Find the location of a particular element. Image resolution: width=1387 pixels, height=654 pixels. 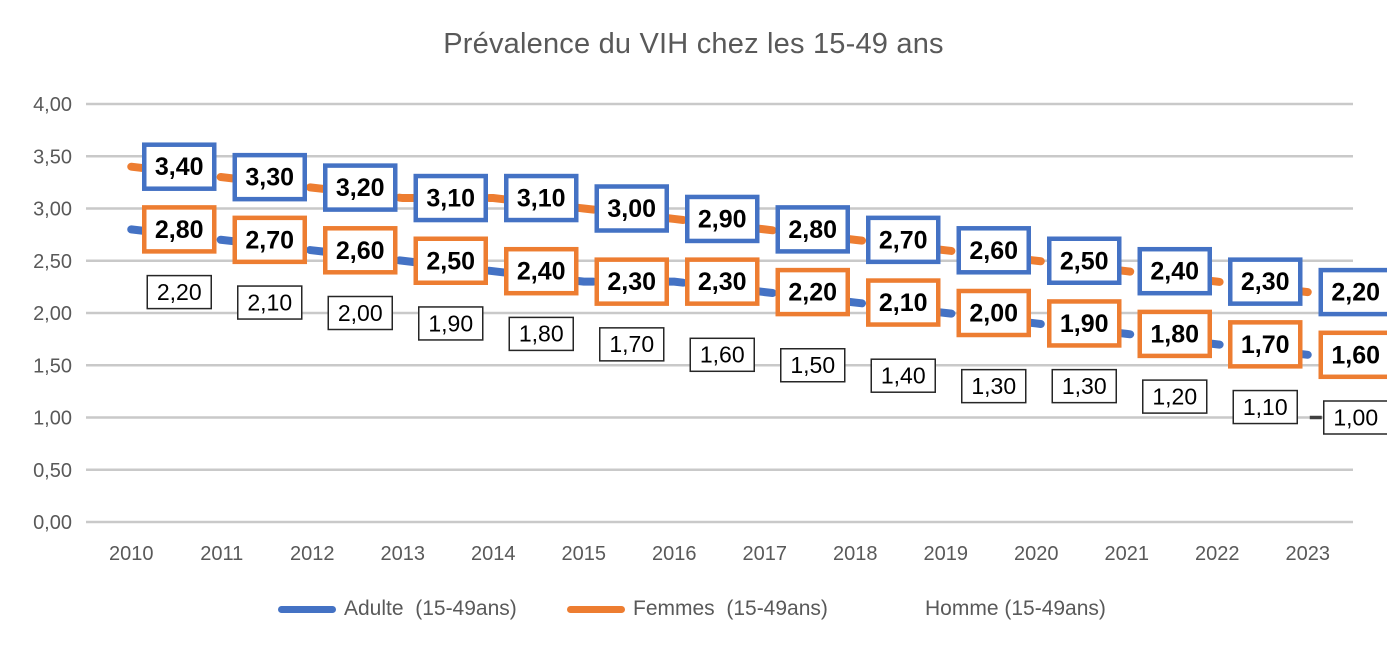

data-label: 1,40 is located at coordinates (903, 376).